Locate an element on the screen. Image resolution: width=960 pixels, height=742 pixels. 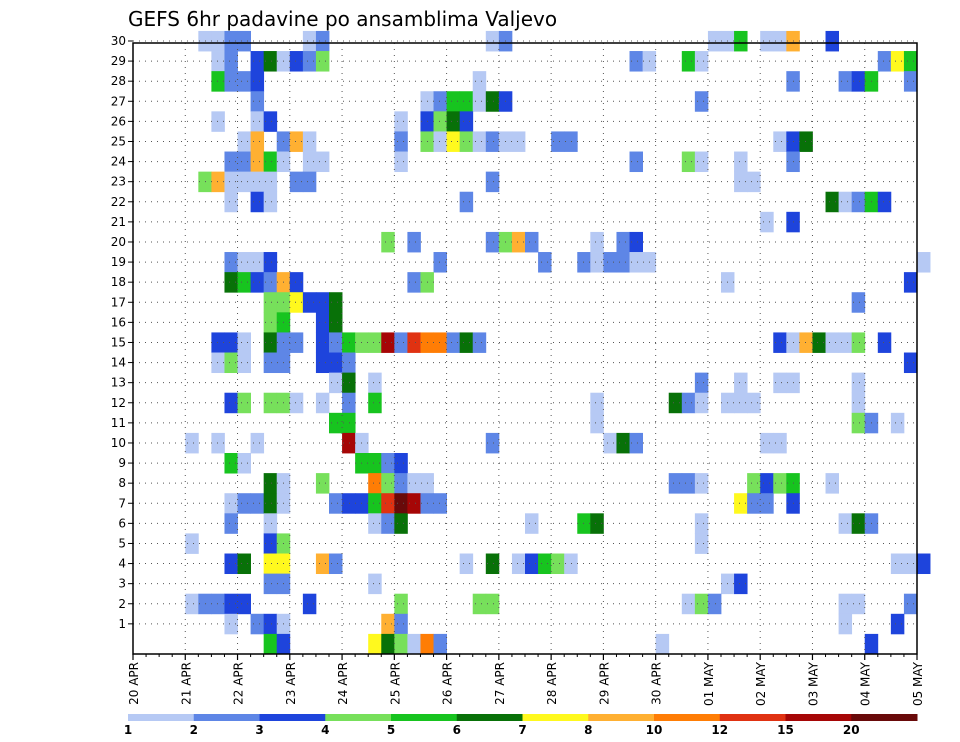
colorbar-label: 15 is located at coordinates (785, 730).